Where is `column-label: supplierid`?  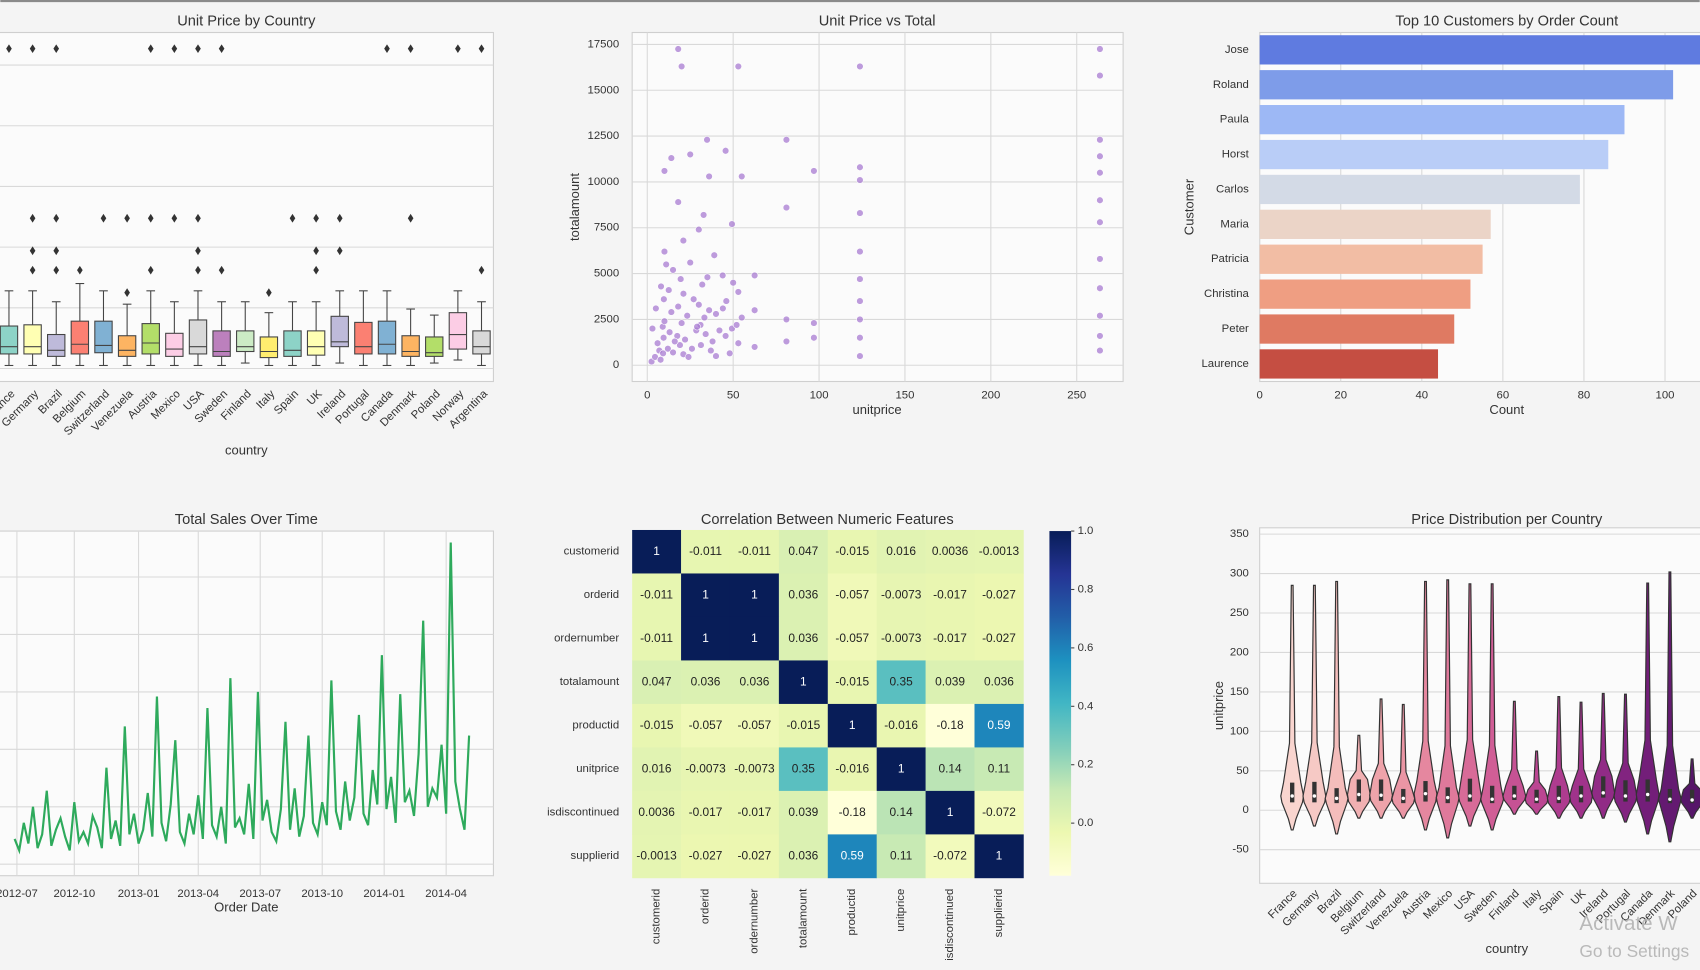
column-label: supplierid is located at coordinates (999, 913).